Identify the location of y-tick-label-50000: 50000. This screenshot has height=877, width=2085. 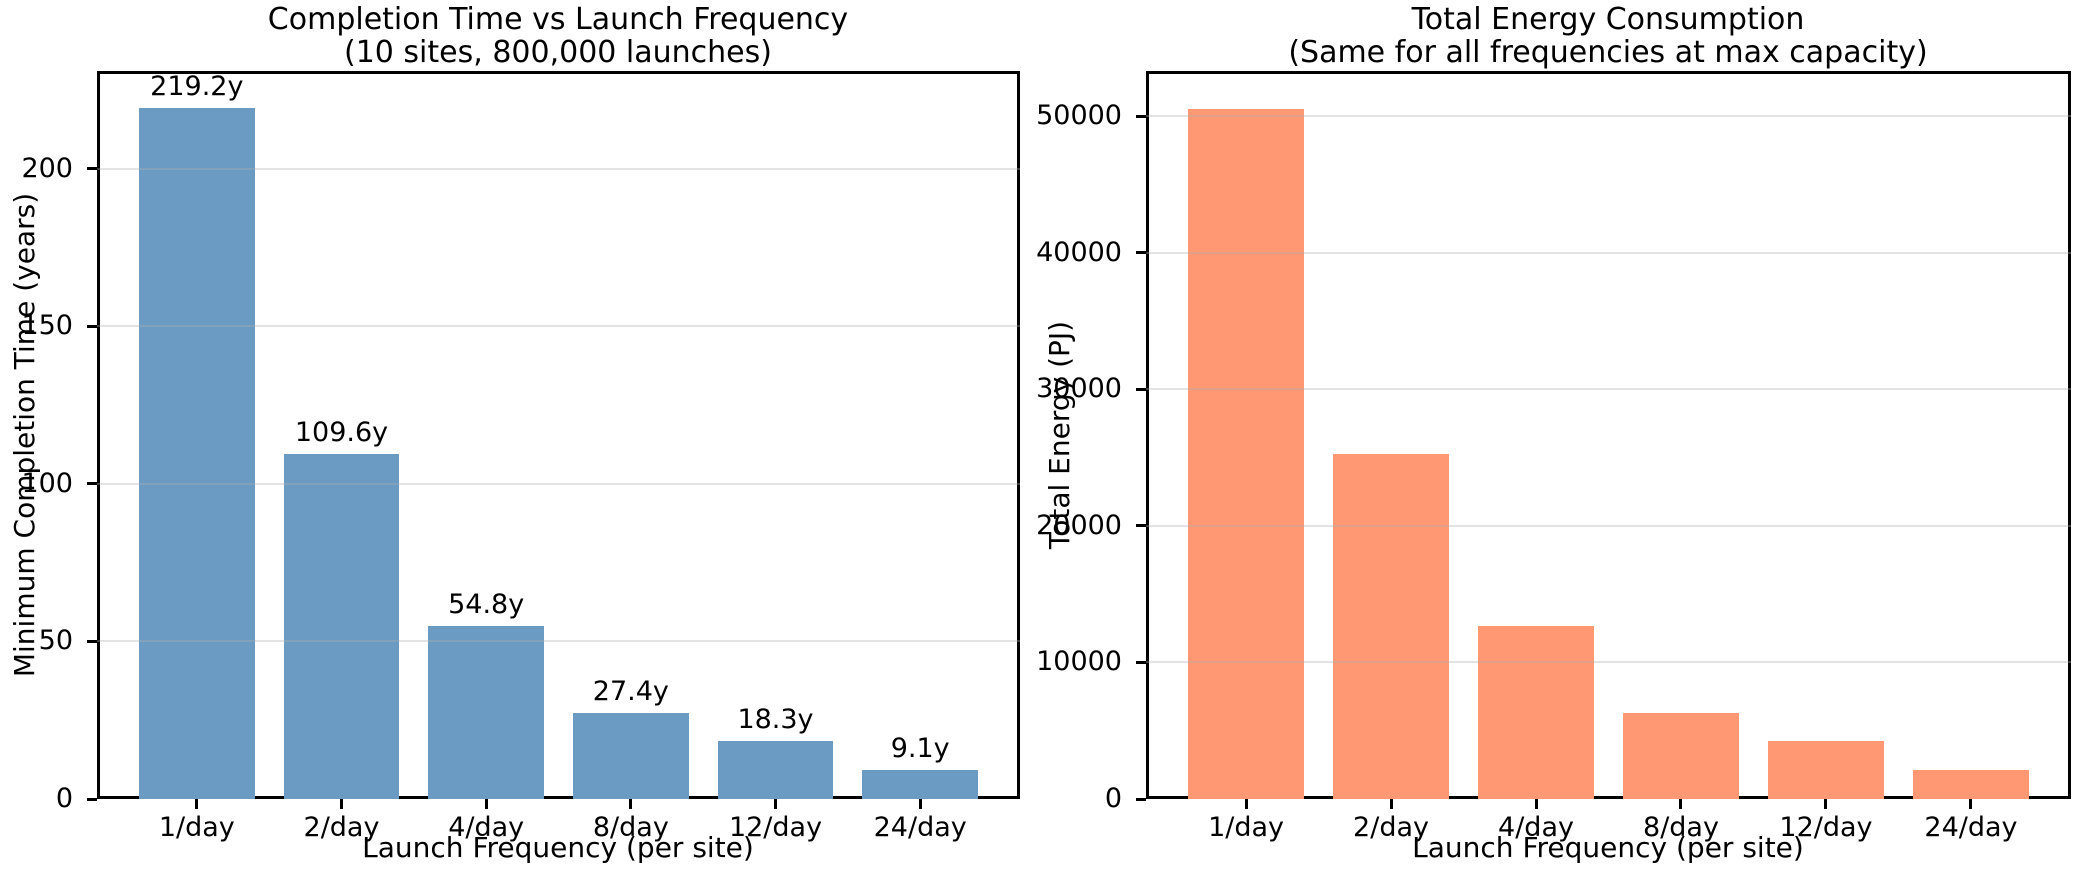
(1079, 116).